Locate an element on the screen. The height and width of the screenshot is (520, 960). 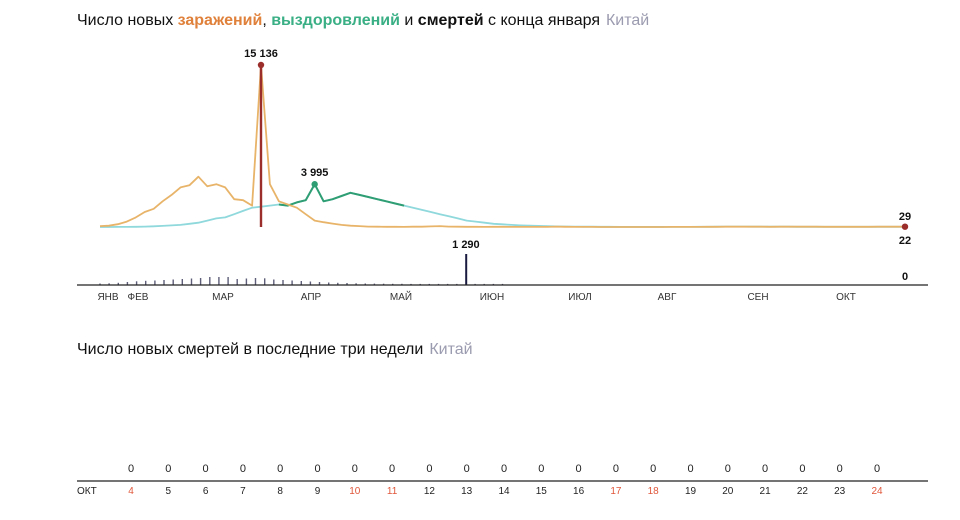
month-label-oct: ОКТ is located at coordinates (87, 491).